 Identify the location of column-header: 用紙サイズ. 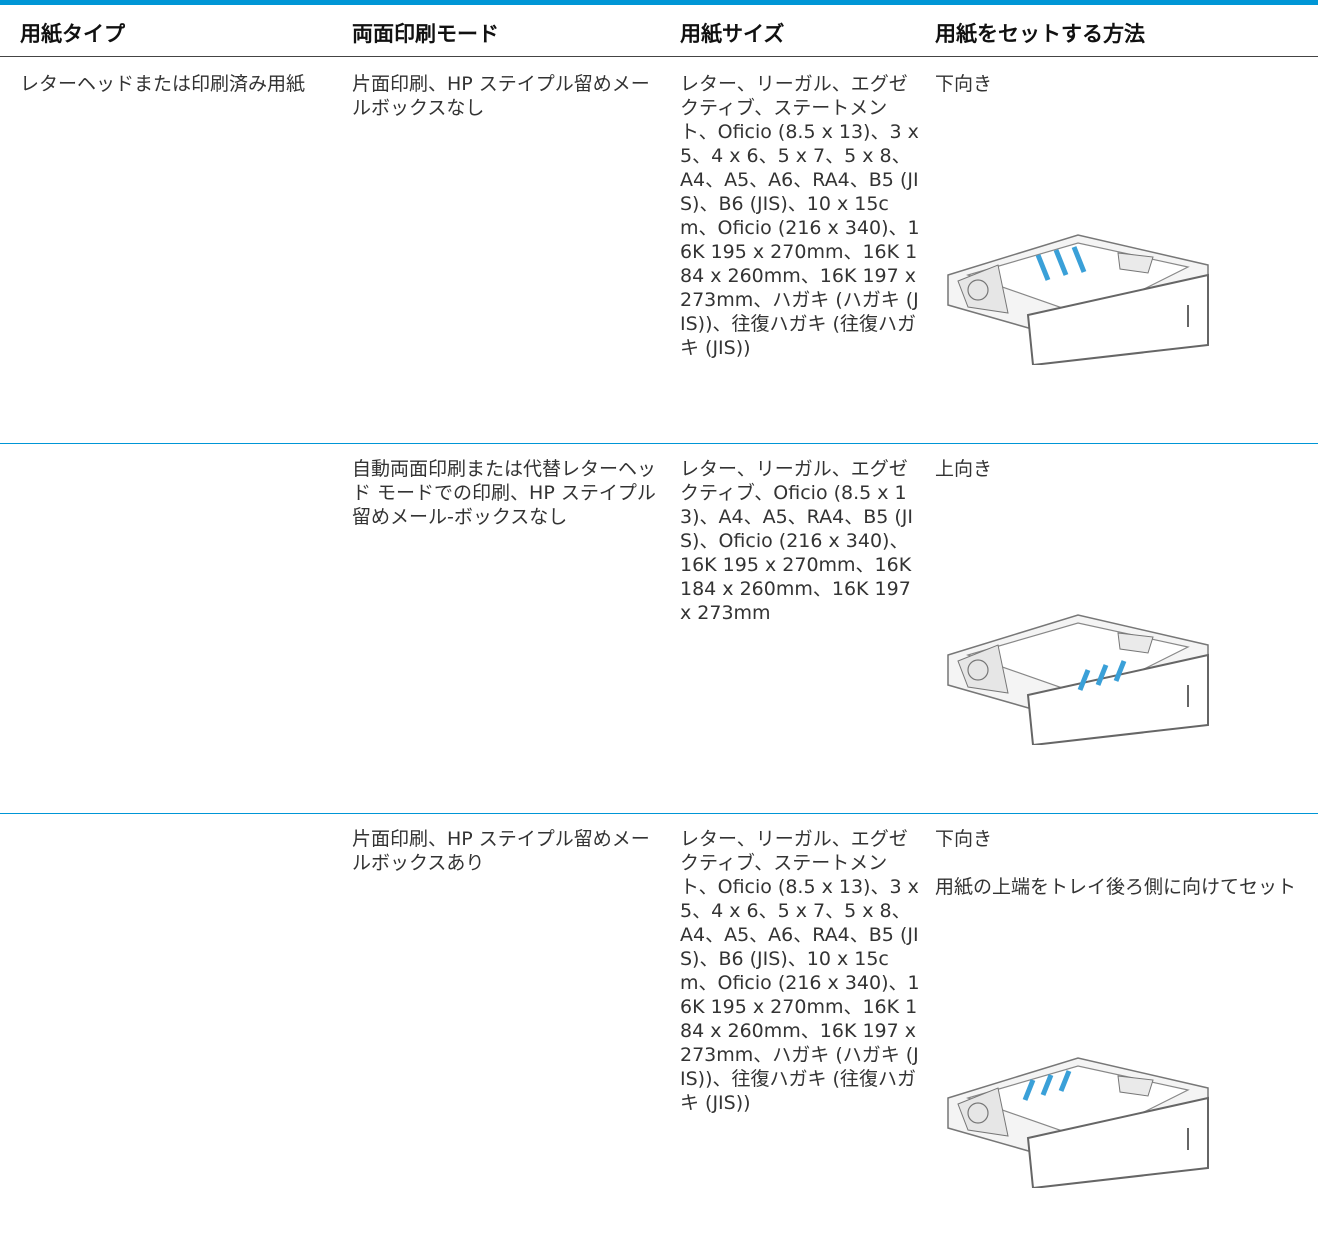
(732, 34).